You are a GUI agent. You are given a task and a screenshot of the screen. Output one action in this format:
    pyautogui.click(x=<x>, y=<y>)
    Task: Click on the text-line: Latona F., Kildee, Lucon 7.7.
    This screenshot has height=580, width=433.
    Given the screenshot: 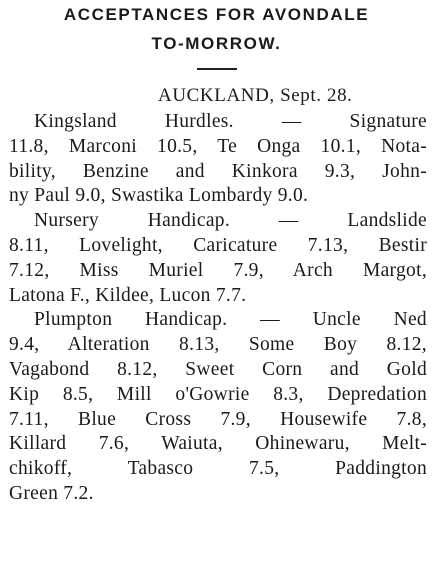 What is the action you would take?
    pyautogui.click(x=128, y=295)
    